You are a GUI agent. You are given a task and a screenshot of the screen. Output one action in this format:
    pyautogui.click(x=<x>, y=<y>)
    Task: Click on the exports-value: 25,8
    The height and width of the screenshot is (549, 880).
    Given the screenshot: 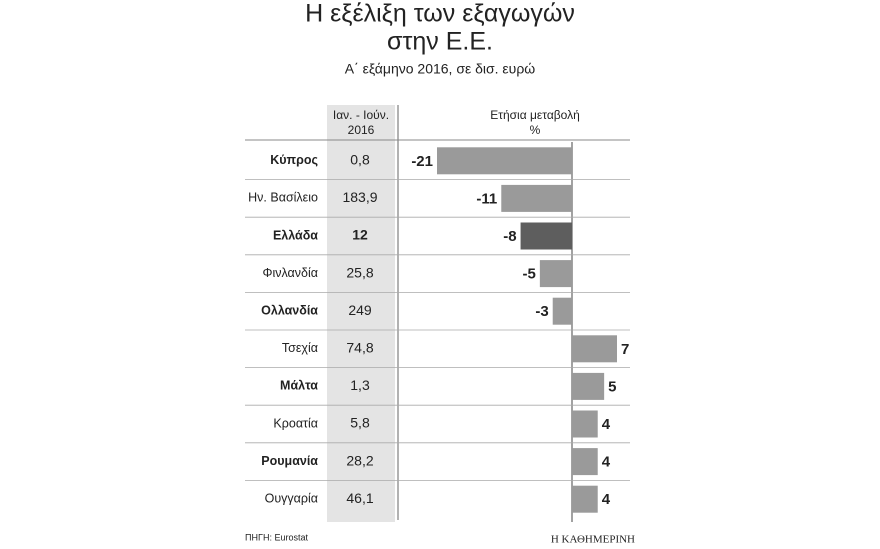 What is the action you would take?
    pyautogui.click(x=359, y=272)
    